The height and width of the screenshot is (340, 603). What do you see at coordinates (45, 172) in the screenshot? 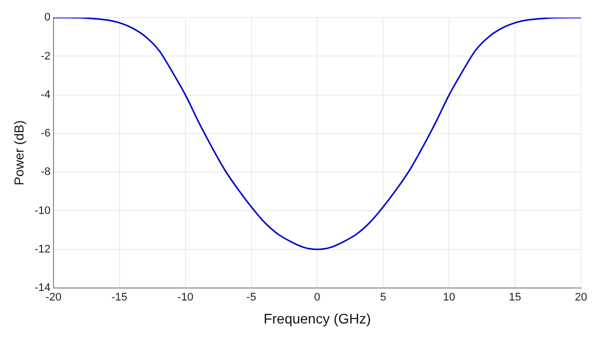
I see `y-tick-label: -8` at bounding box center [45, 172].